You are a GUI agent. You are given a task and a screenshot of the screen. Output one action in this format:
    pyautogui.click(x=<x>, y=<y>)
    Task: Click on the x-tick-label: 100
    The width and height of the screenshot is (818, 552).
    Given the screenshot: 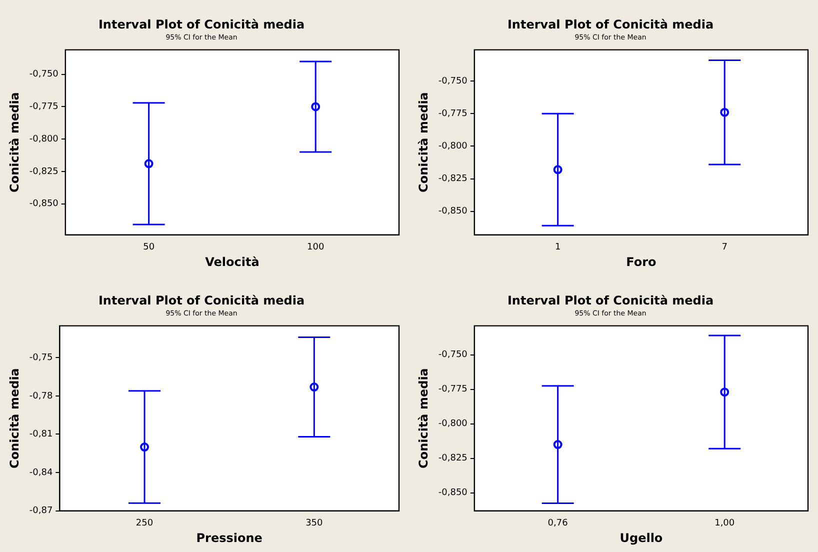 What is the action you would take?
    pyautogui.click(x=315, y=247)
    